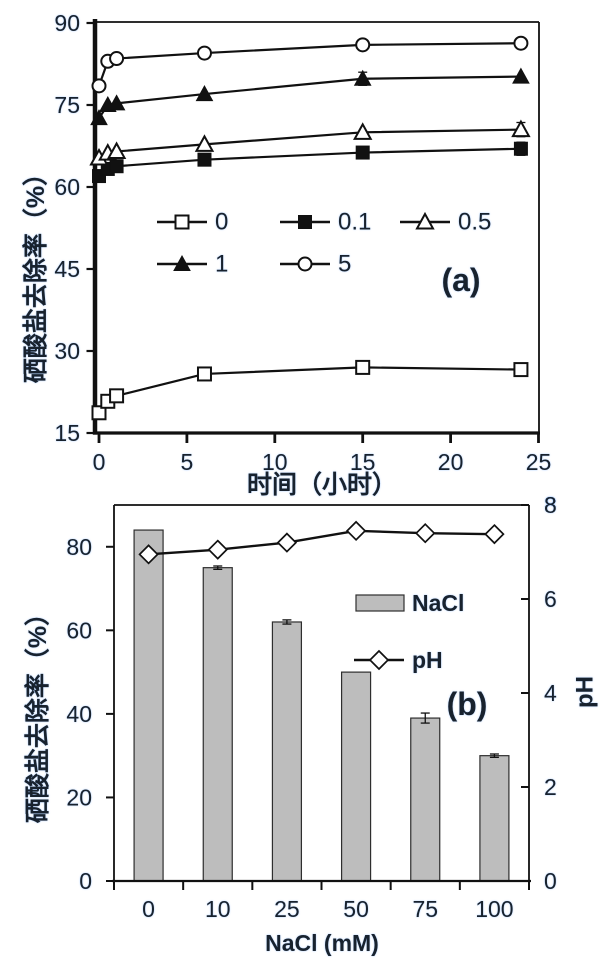  Describe the element at coordinates (287, 909) in the screenshot. I see `b-x-tick-label: 25` at that location.